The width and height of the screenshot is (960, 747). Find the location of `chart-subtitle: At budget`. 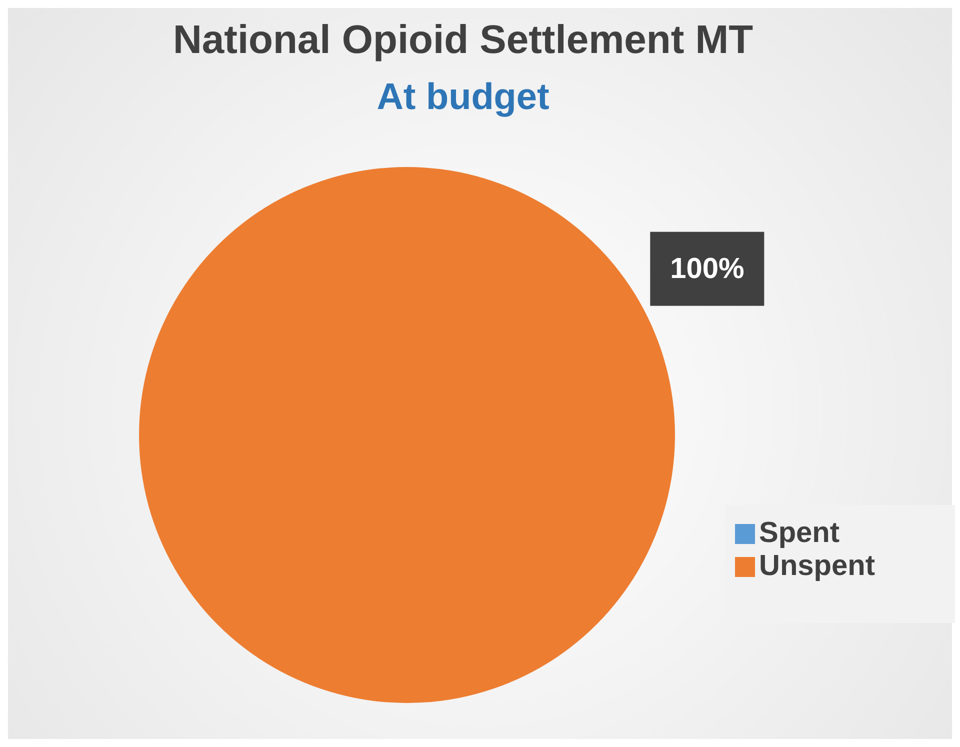

chart-subtitle: At budget is located at coordinates (463, 97).